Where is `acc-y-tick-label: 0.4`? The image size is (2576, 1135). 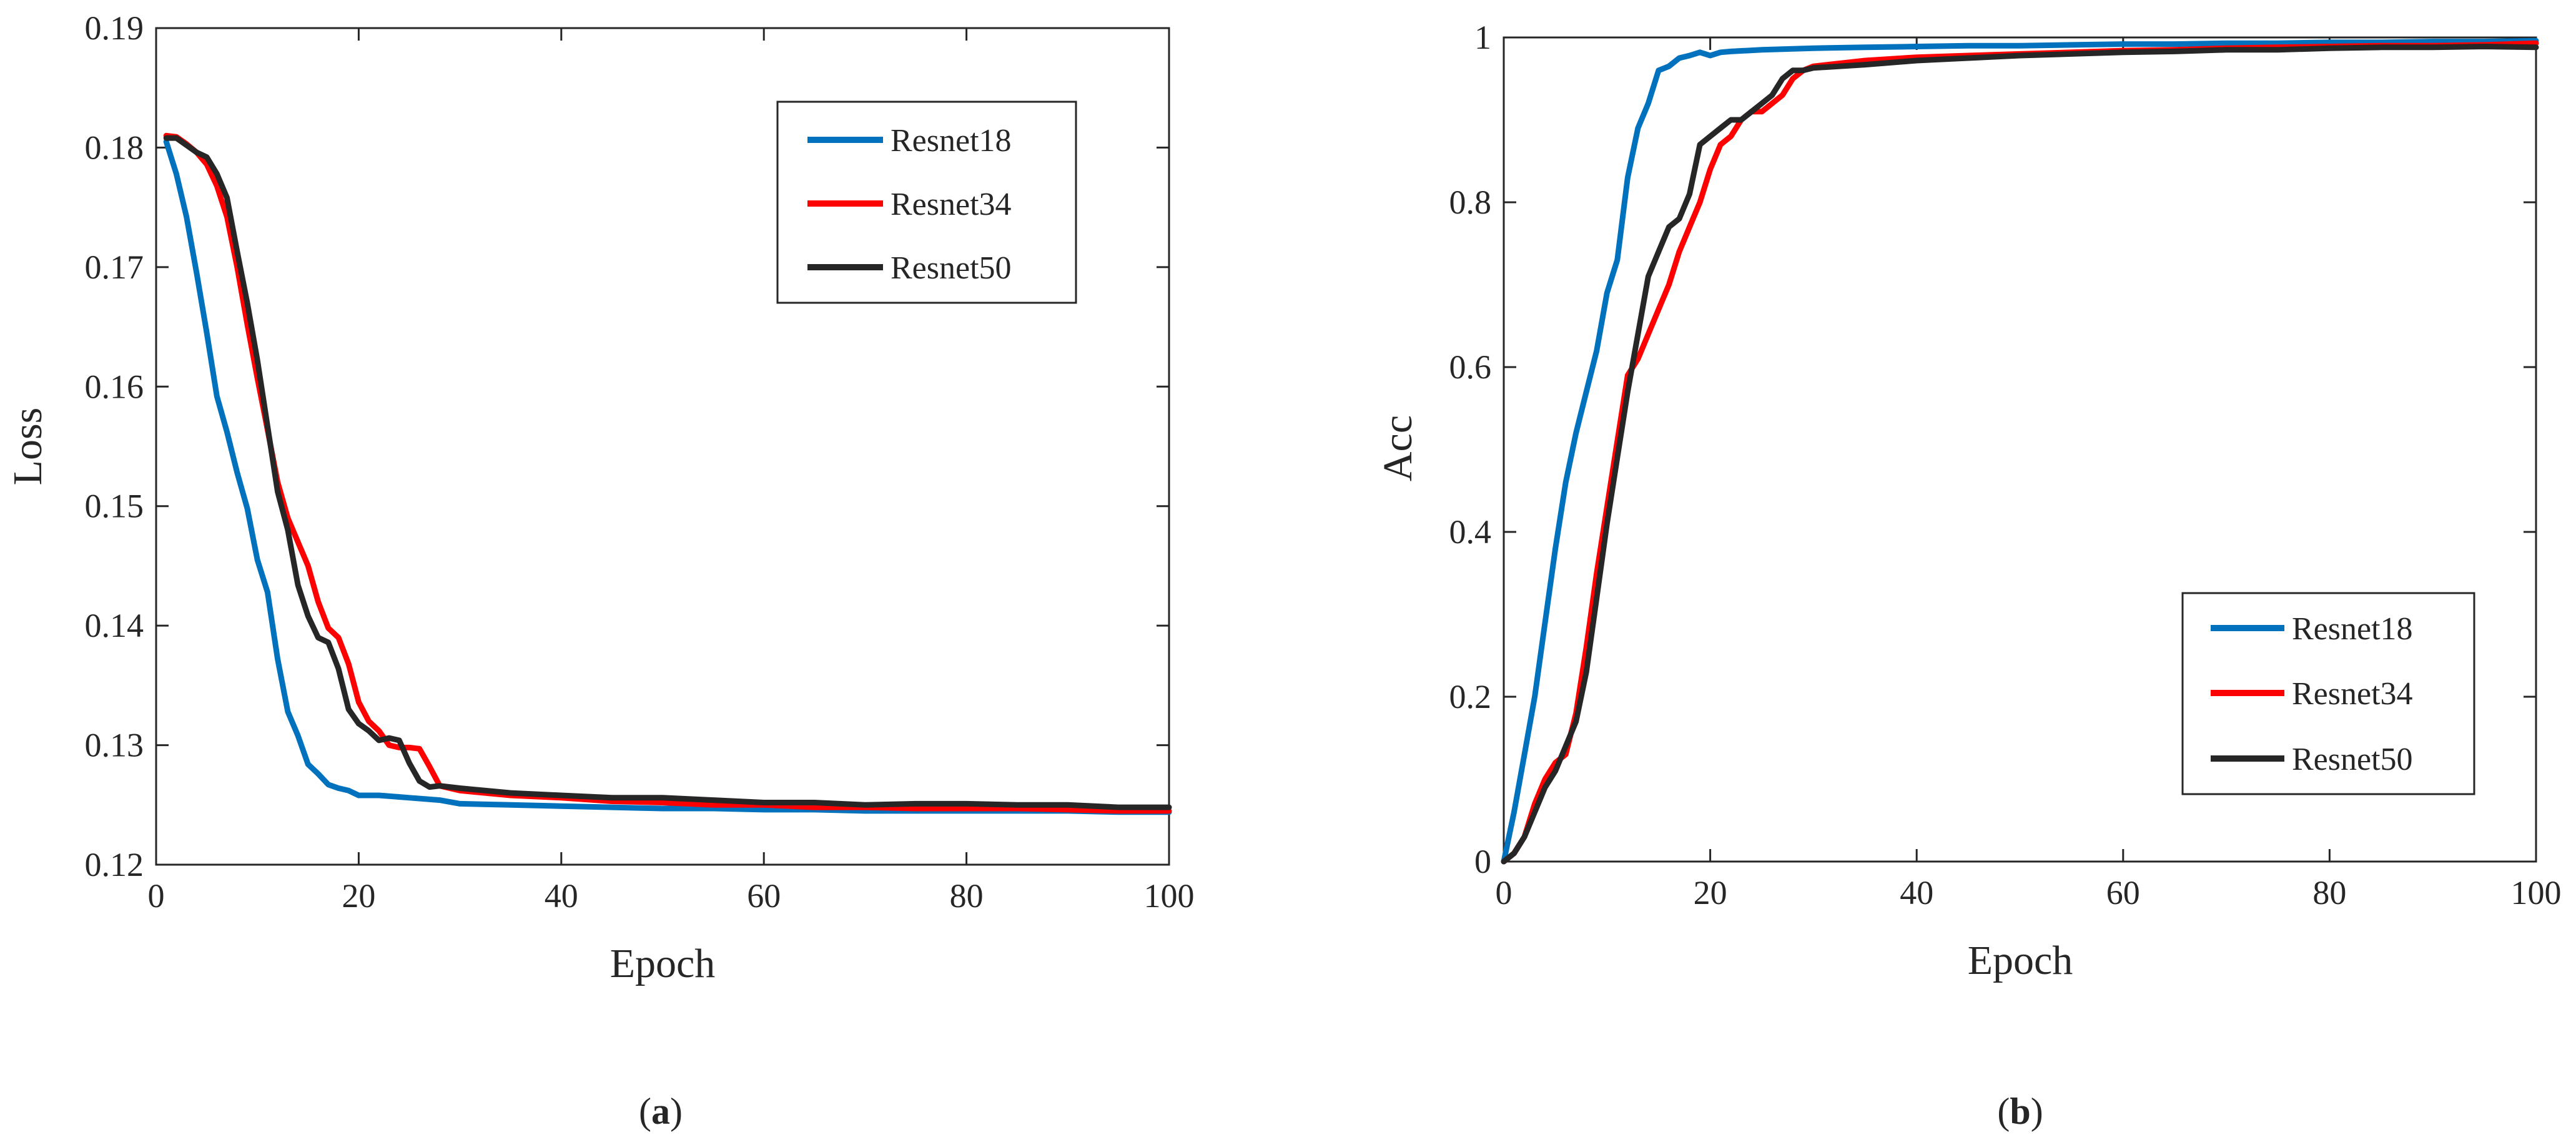
acc-y-tick-label: 0.4 is located at coordinates (1471, 532).